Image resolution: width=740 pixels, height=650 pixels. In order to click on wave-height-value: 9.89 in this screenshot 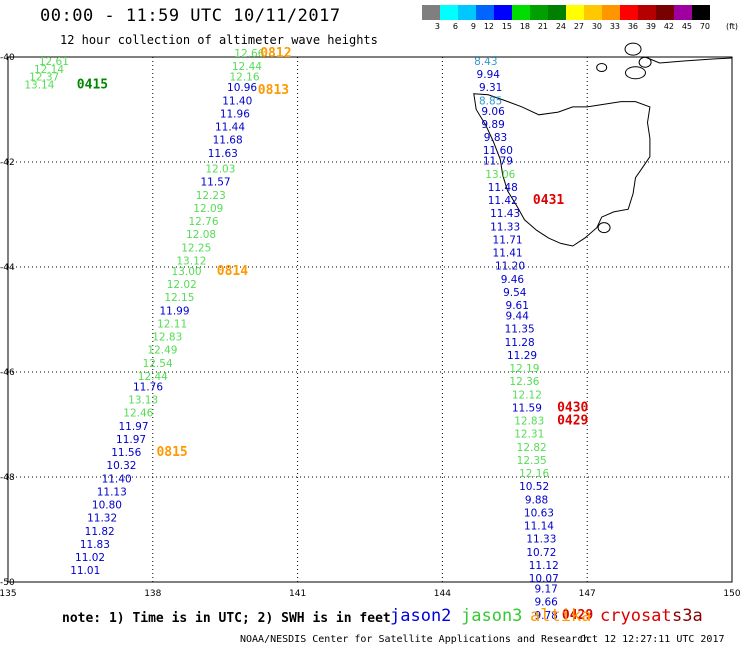, I will do `click(492, 125)`.